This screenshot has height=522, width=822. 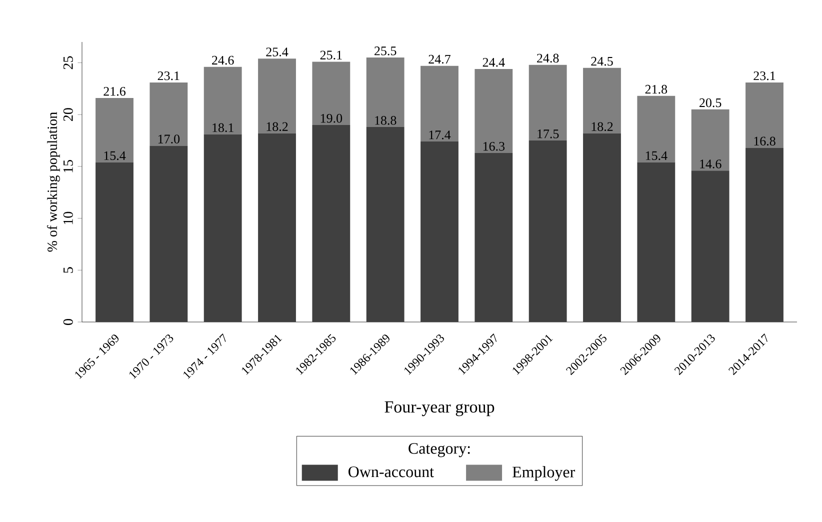 What do you see at coordinates (115, 91) in the screenshot?
I see `total-label: 21.6` at bounding box center [115, 91].